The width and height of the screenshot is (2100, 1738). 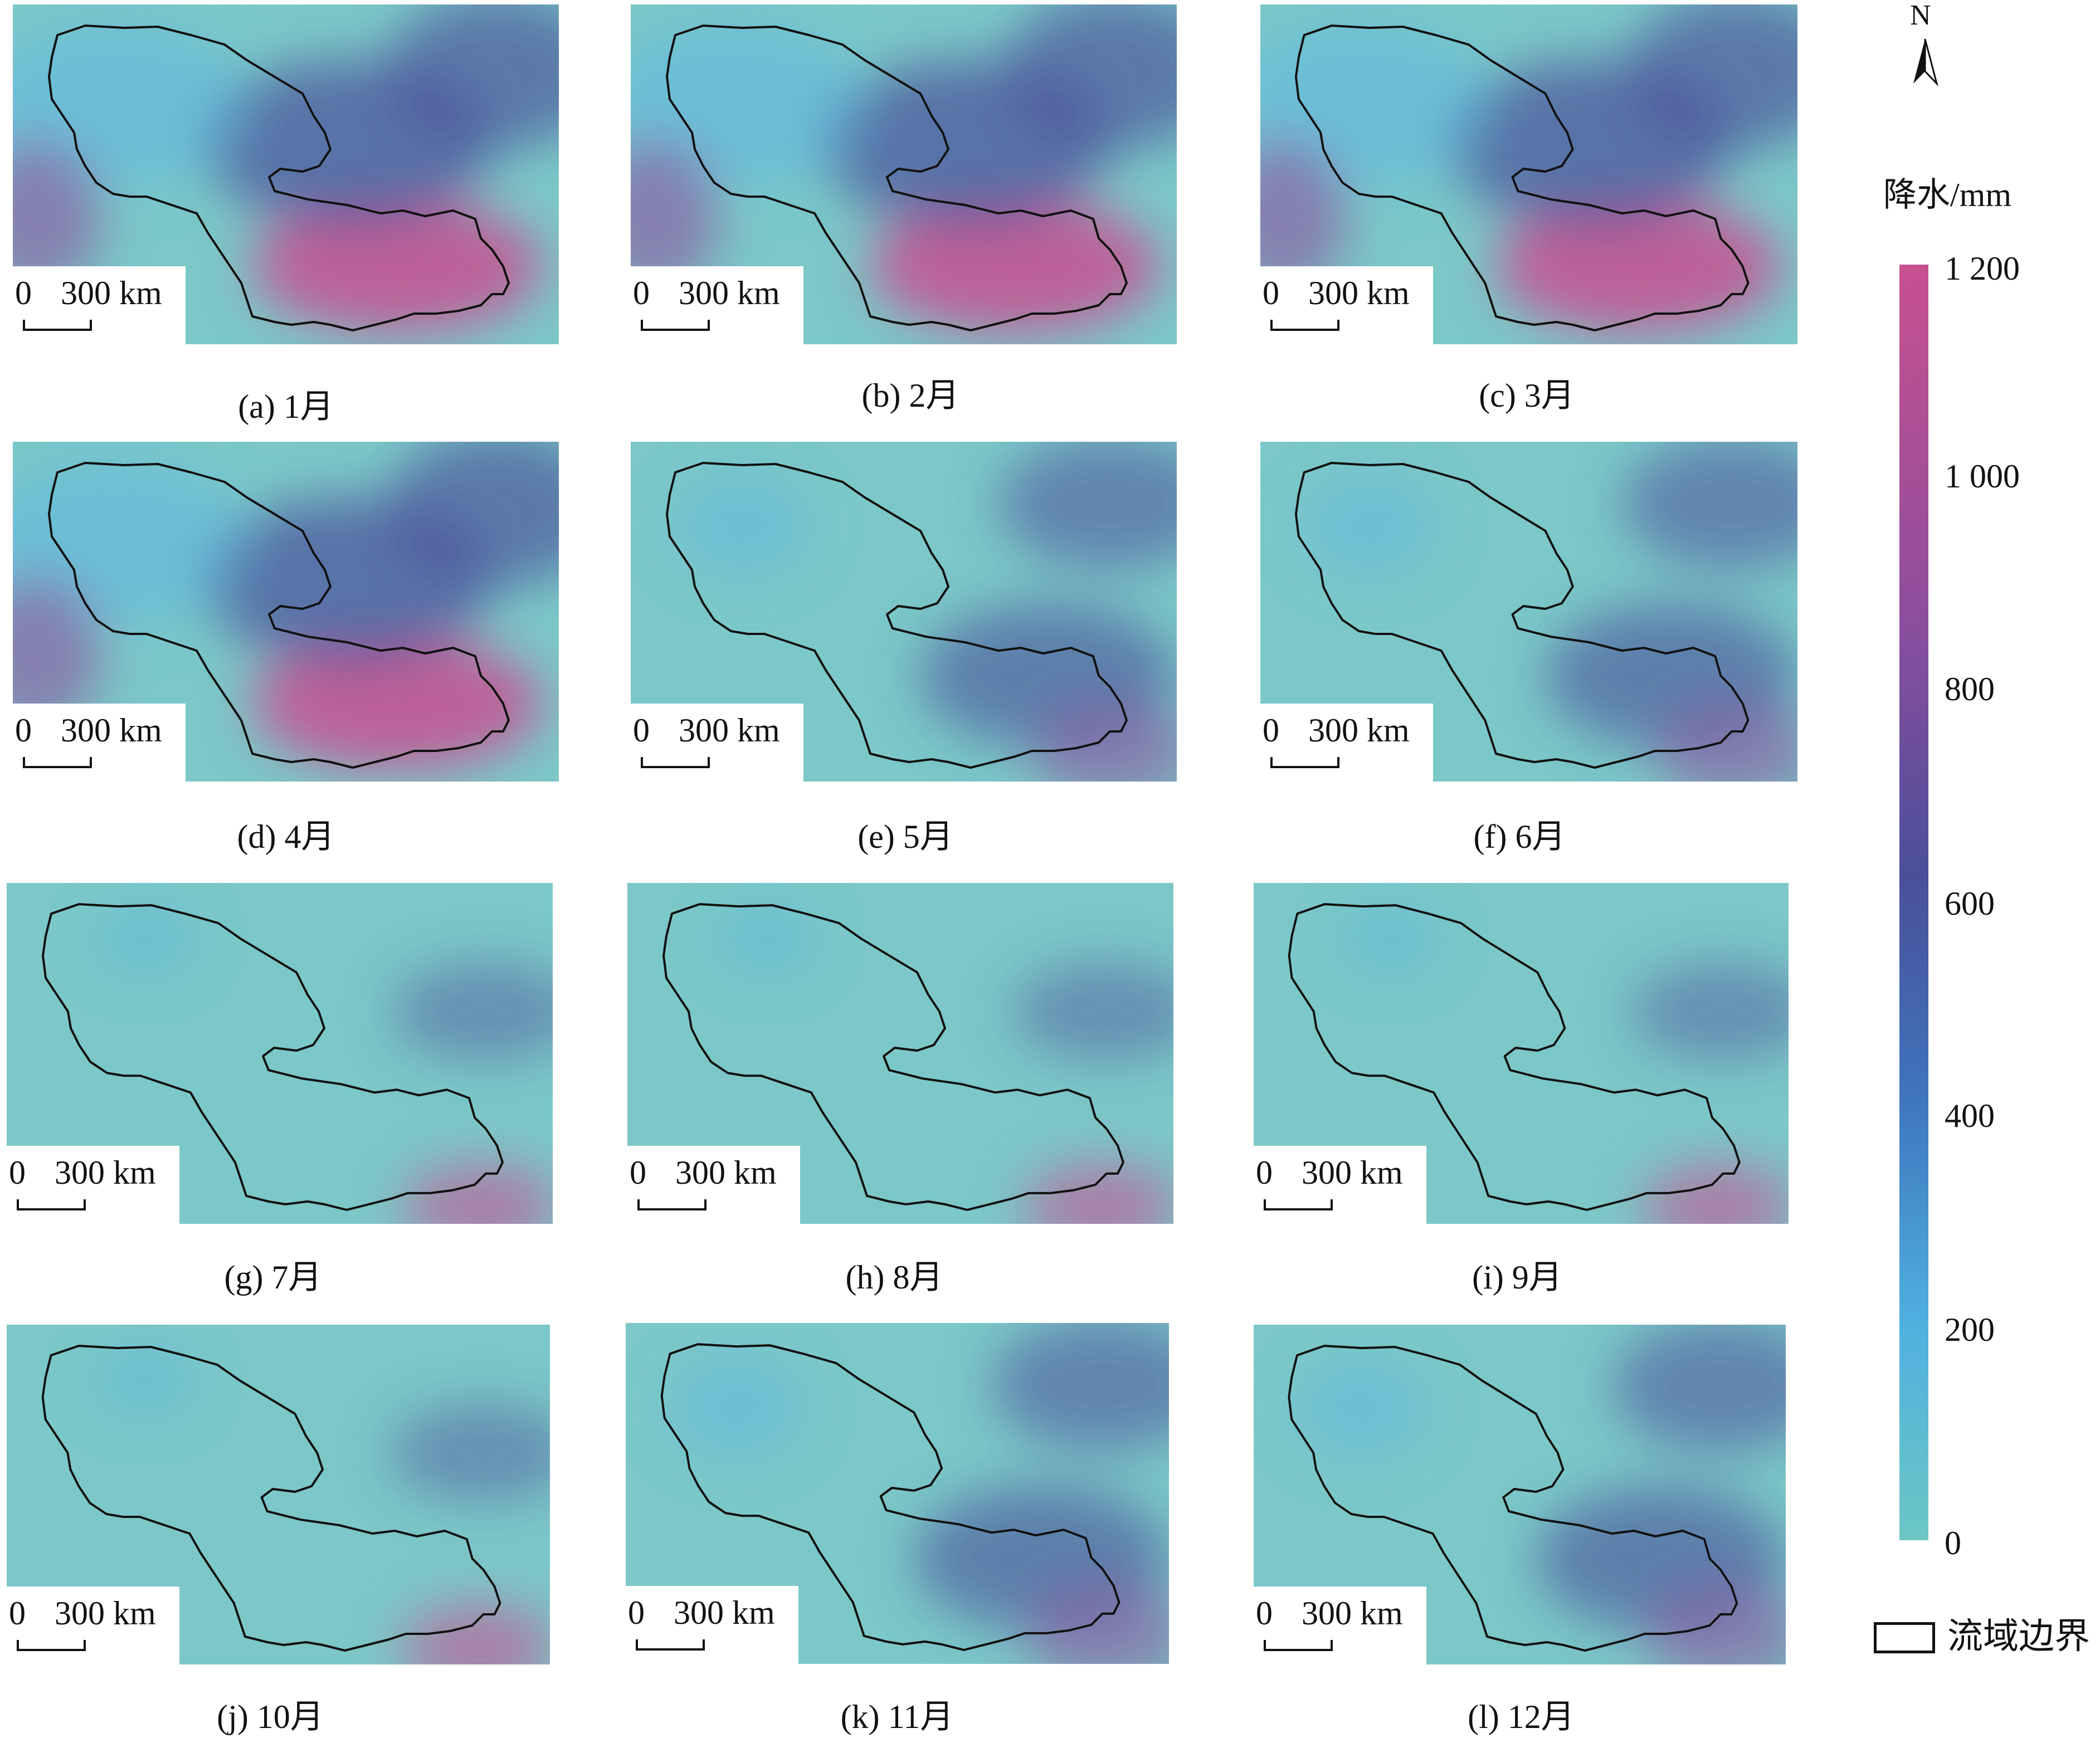 I want to click on map-panel-jan: 0 300 km, so click(x=286, y=174).